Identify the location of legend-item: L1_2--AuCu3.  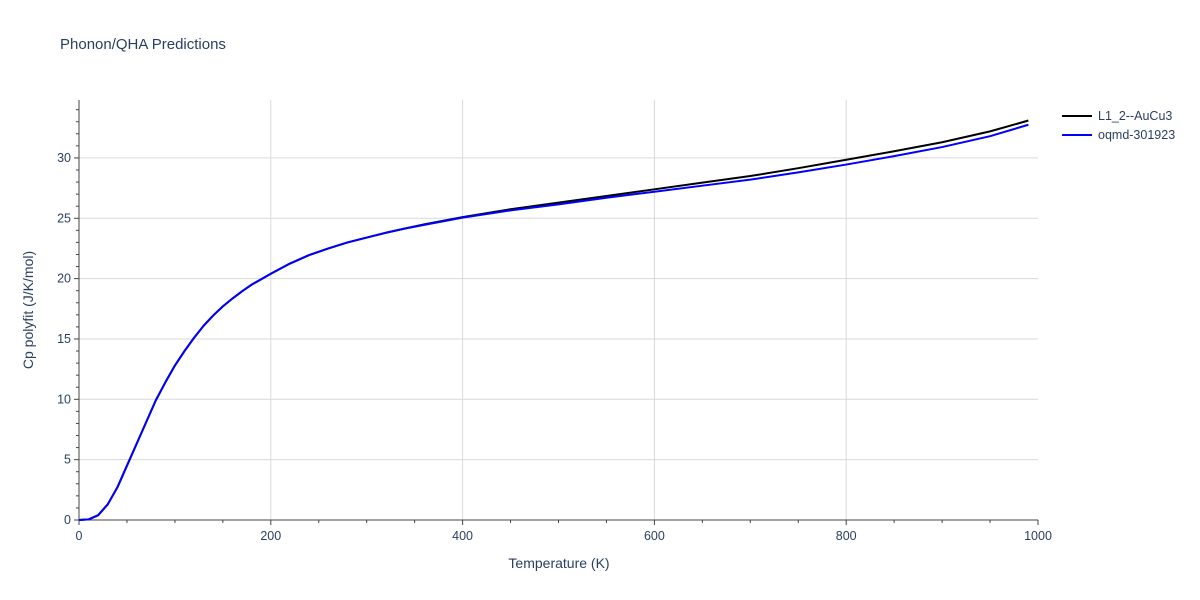
(1118, 115).